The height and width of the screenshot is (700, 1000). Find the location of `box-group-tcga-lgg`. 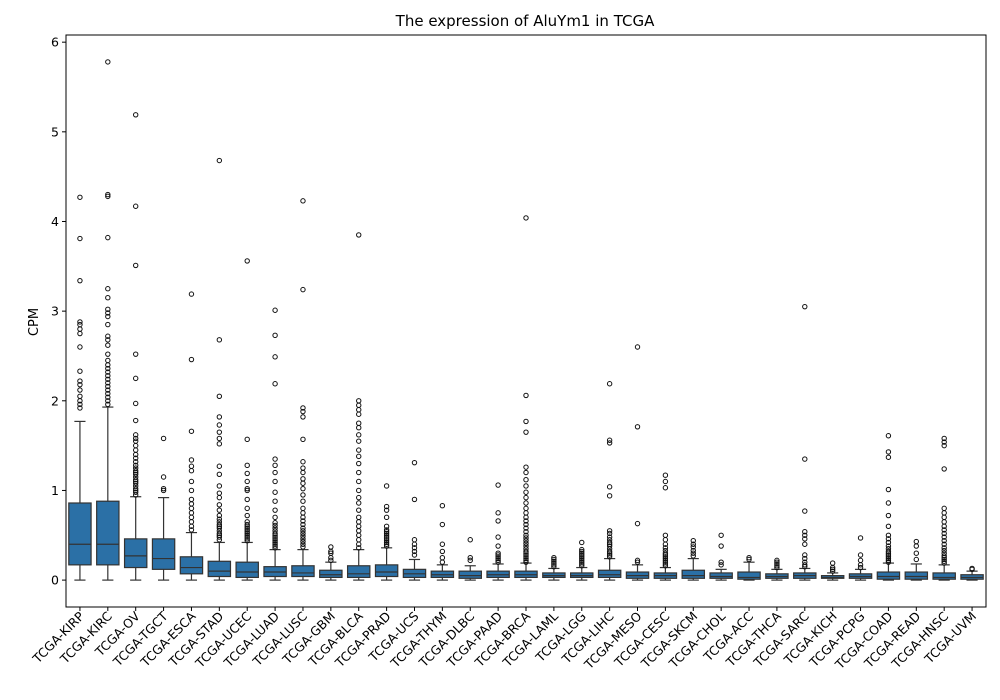

box-group-tcga-lgg is located at coordinates (582, 560).